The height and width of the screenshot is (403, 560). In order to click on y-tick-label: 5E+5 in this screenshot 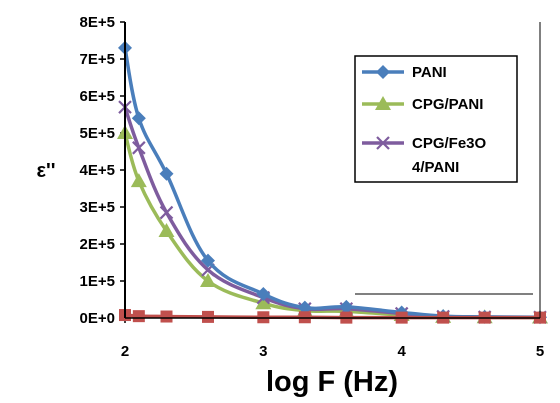, I will do `click(97, 133)`.